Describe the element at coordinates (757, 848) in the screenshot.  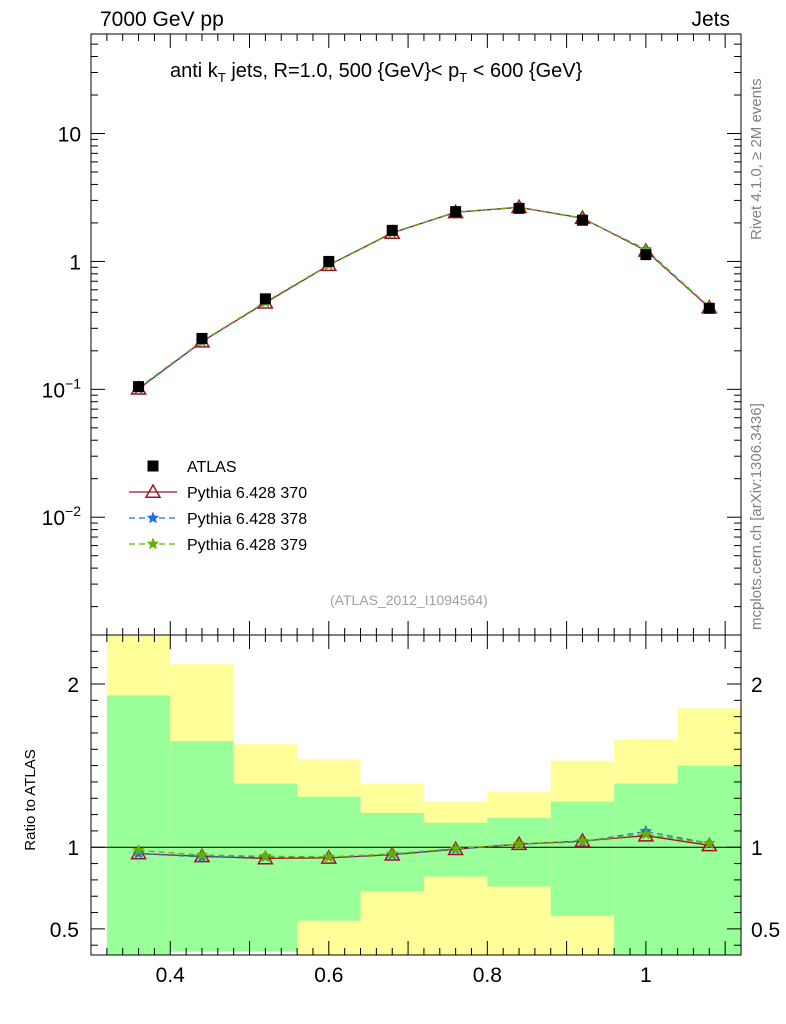
I see `ratio-y-tick-label-right: 1` at that location.